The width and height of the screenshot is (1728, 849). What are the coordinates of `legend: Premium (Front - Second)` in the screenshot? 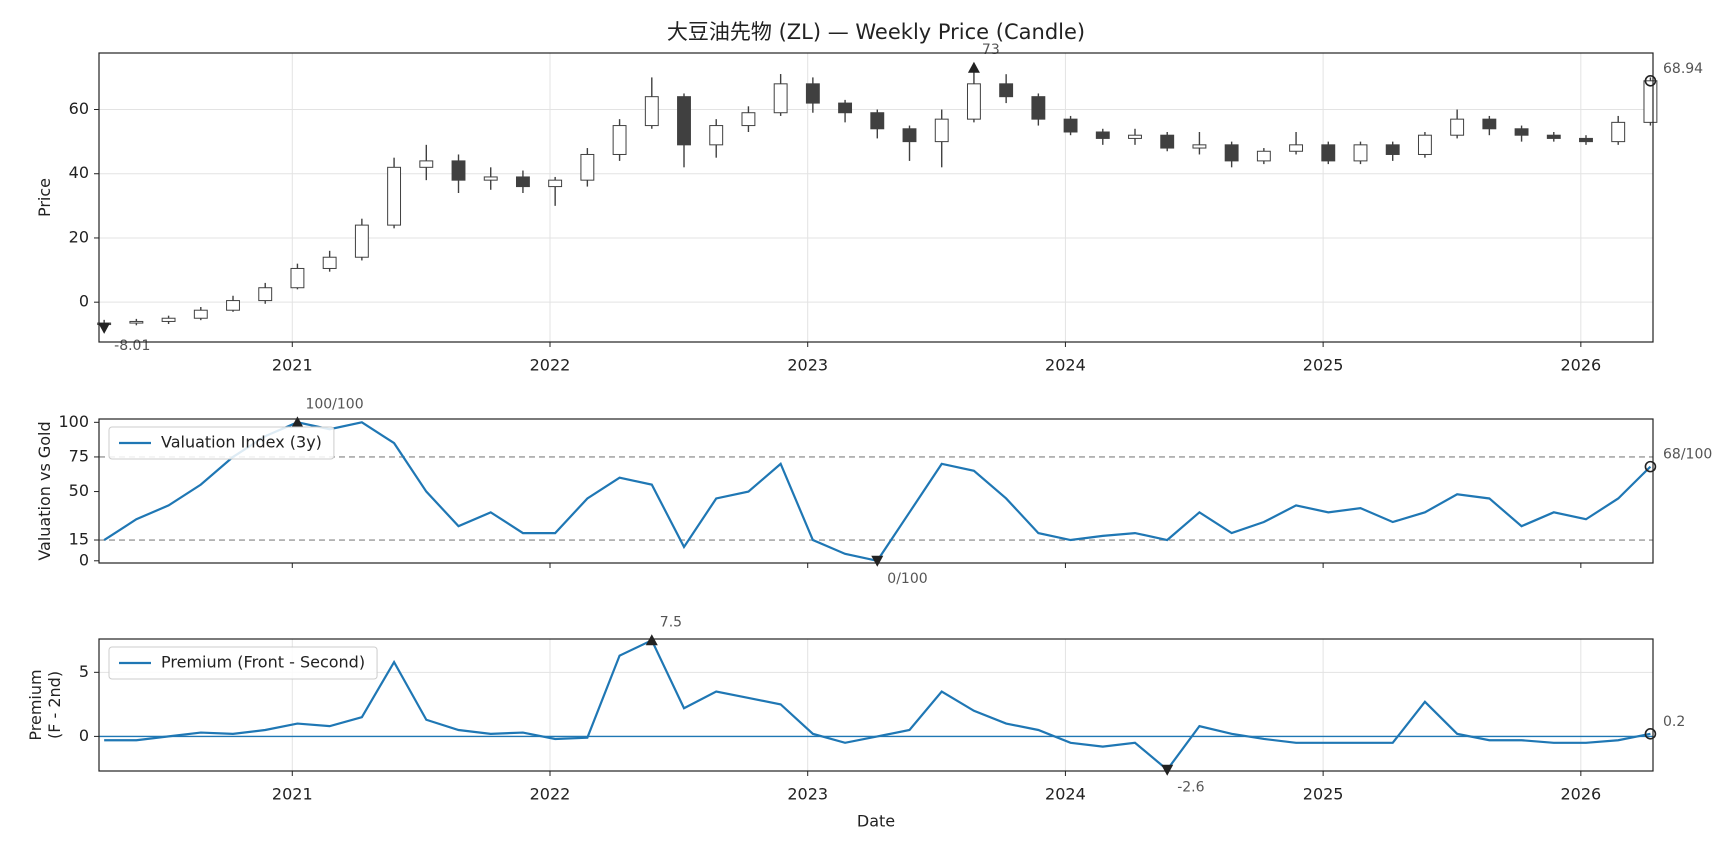 It's located at (243, 663).